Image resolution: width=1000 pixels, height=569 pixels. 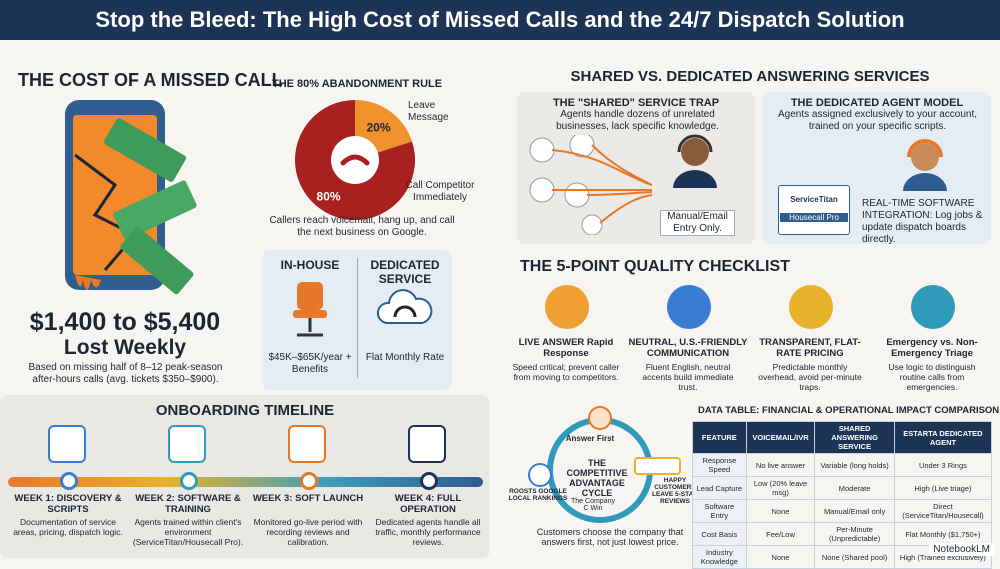 I want to click on table-cell: Low (20% leave msg), so click(x=780, y=488).